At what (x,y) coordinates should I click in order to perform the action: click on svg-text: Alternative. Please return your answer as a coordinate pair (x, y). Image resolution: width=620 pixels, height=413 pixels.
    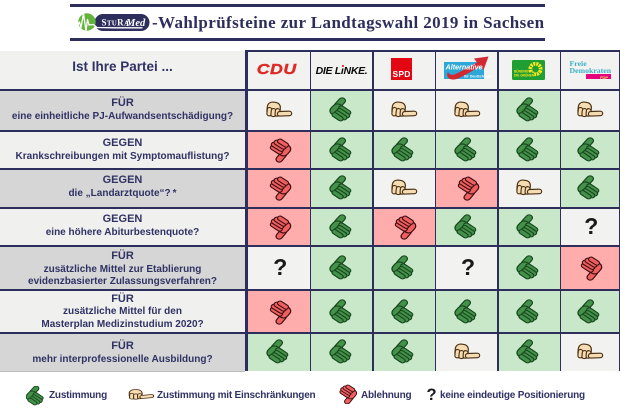
    Looking at the image, I should click on (464, 67).